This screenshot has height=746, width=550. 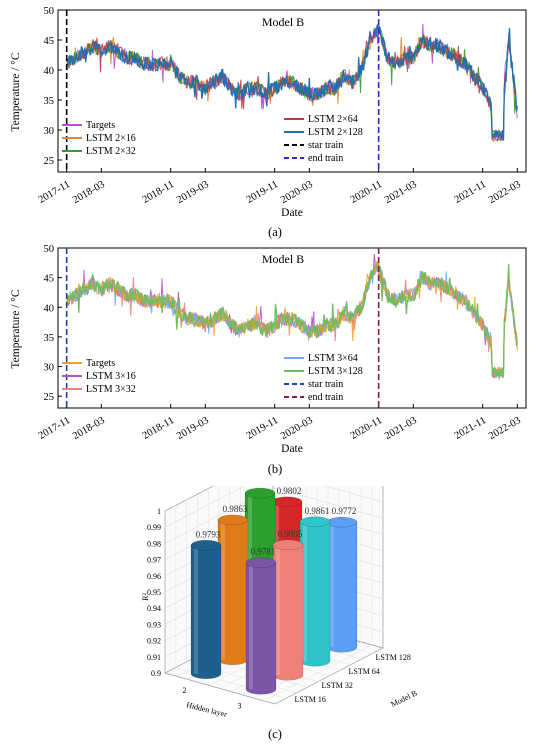 I want to click on unit-tick-label: LSTM 64, so click(x=364, y=671).